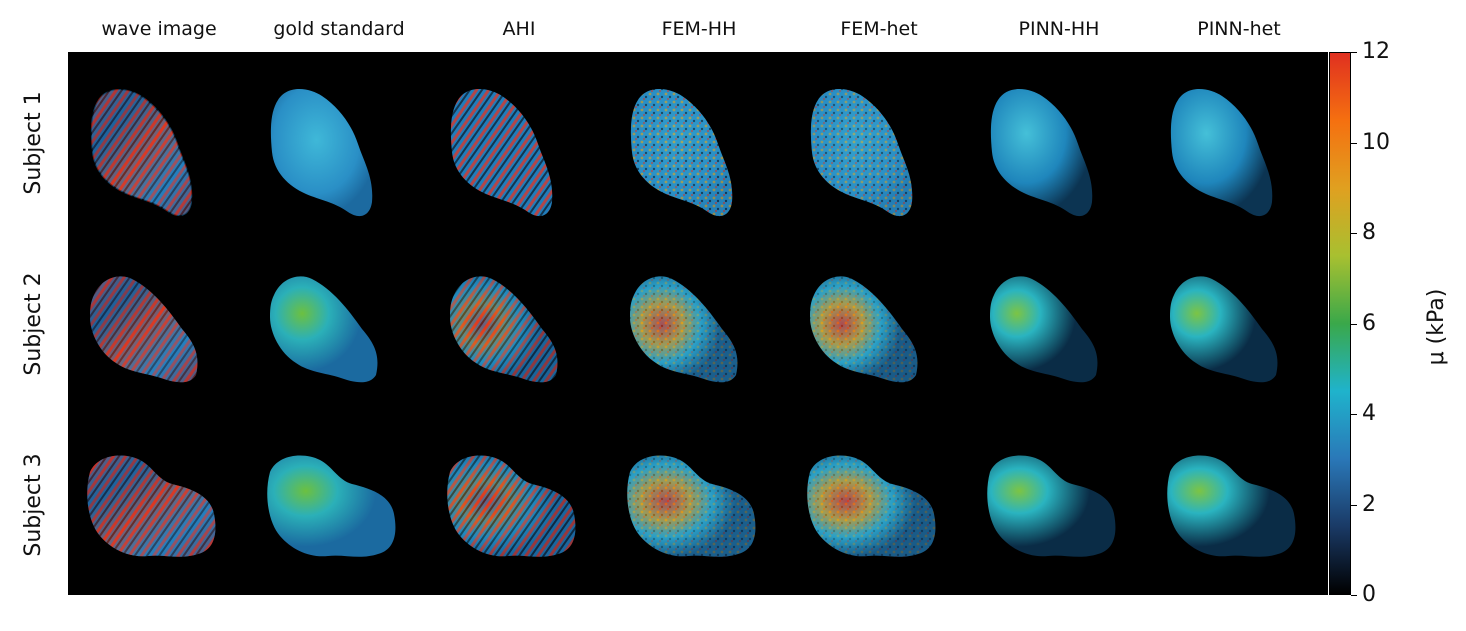 The height and width of the screenshot is (631, 1466). I want to click on col-title-pinn-het: PINN-het, so click(1239, 29).